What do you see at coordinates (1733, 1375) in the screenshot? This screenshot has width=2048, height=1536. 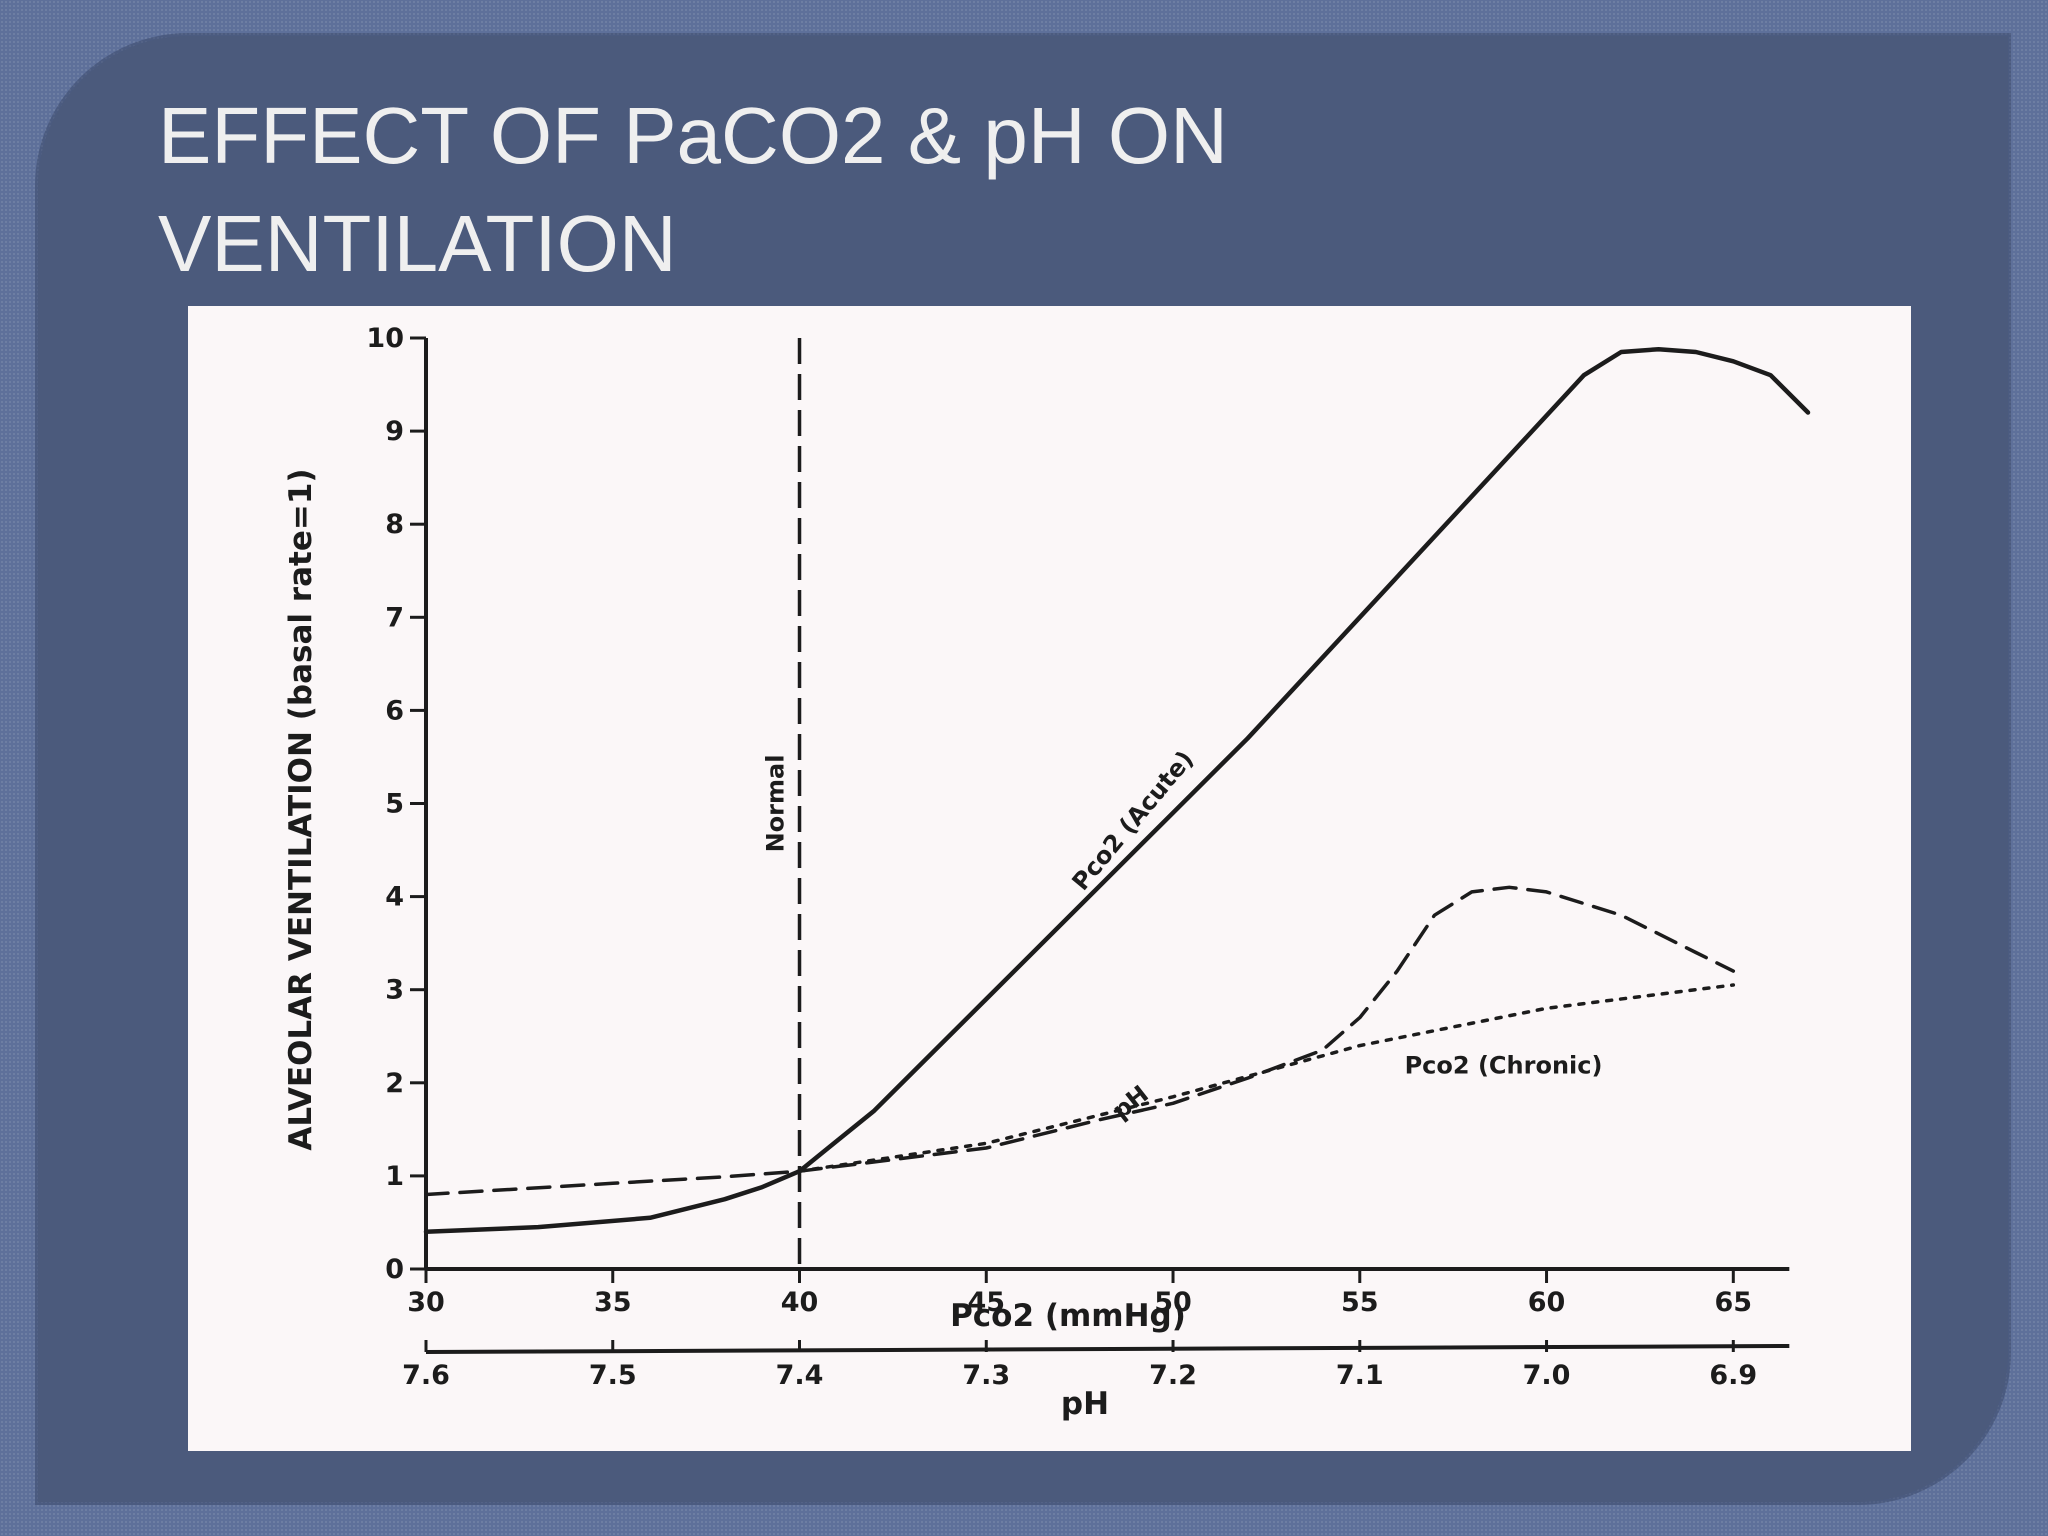 I see `ph-tick-label: 6.9` at bounding box center [1733, 1375].